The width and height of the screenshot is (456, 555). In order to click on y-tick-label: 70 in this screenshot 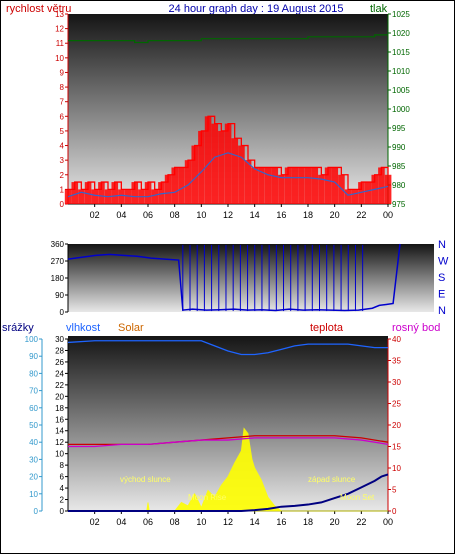, I will do `click(33, 391)`.